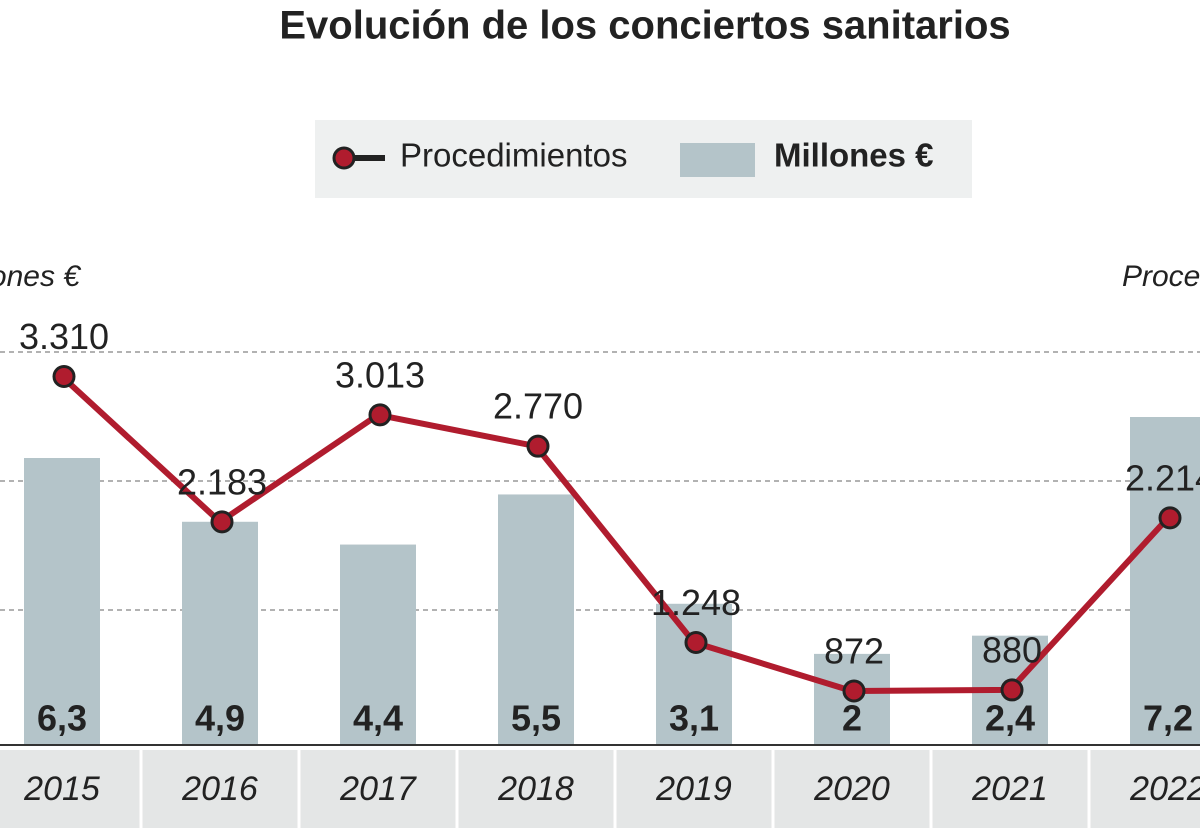  What do you see at coordinates (538, 406) in the screenshot?
I see `line-value-label: 2.770` at bounding box center [538, 406].